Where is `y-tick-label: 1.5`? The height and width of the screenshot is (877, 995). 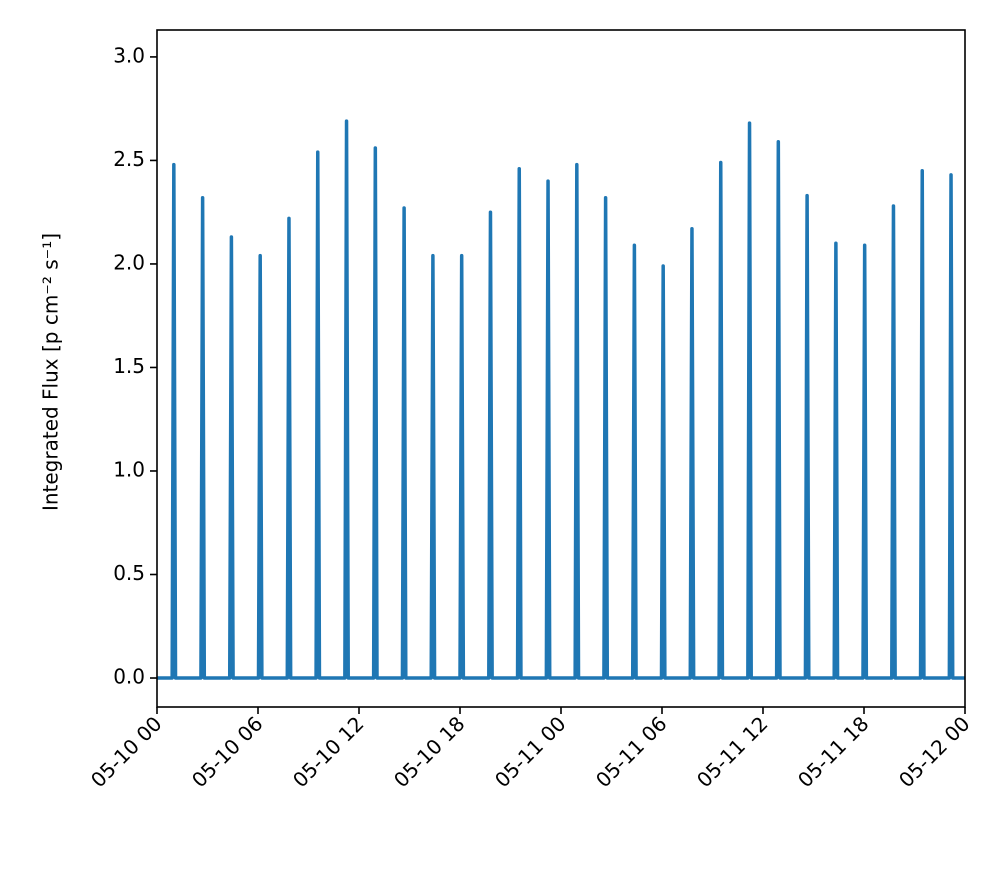 y-tick-label: 1.5 is located at coordinates (129, 366).